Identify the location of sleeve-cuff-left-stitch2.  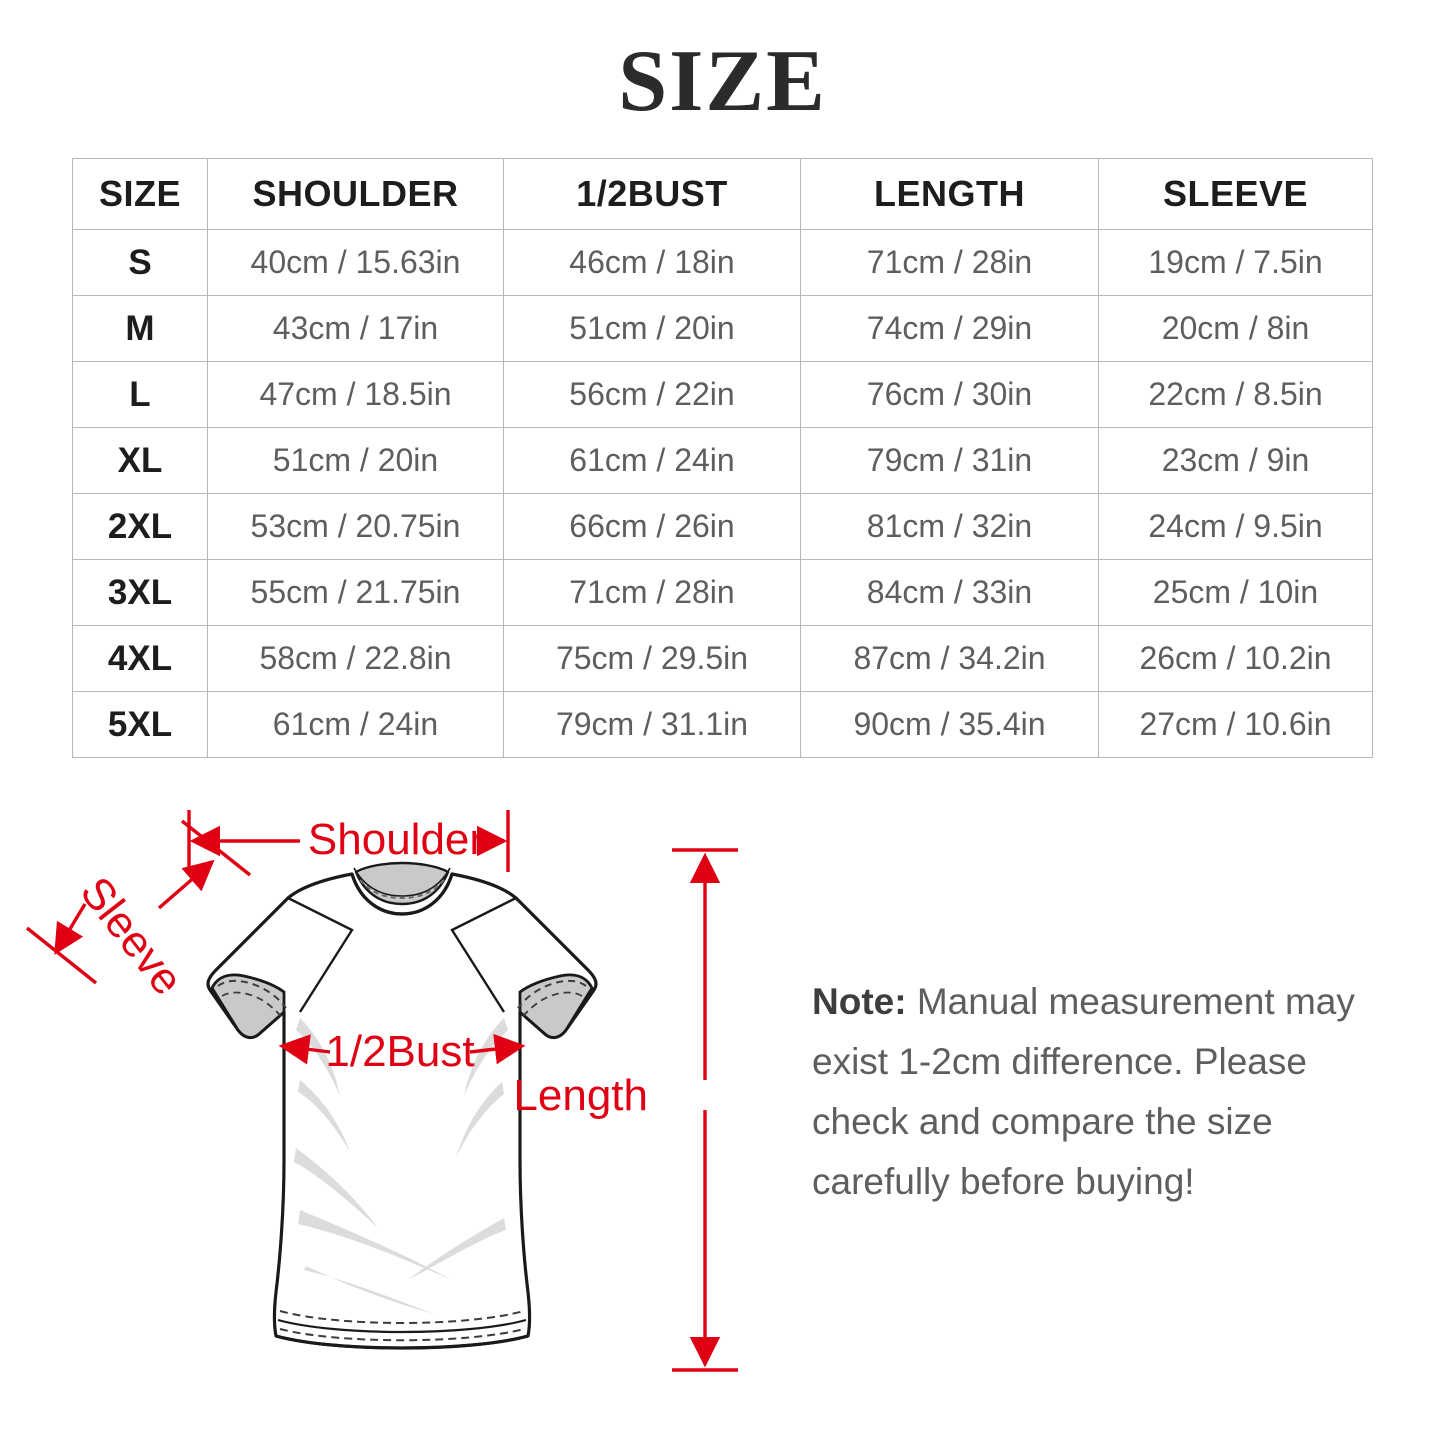
(252, 1005).